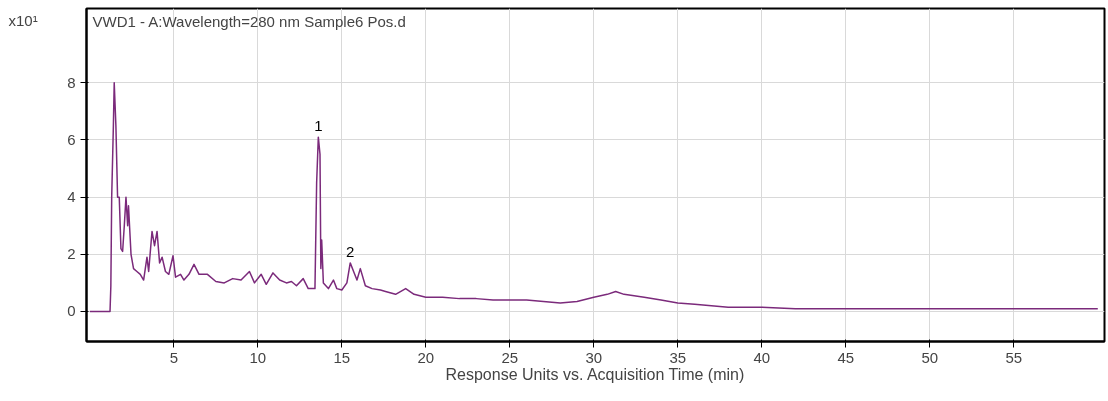  I want to click on y-tick-label: 0, so click(71, 311).